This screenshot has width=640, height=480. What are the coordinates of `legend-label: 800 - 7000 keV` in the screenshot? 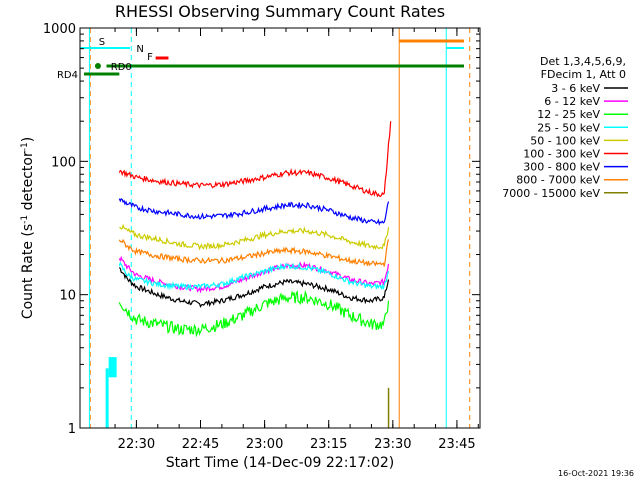 It's located at (558, 180).